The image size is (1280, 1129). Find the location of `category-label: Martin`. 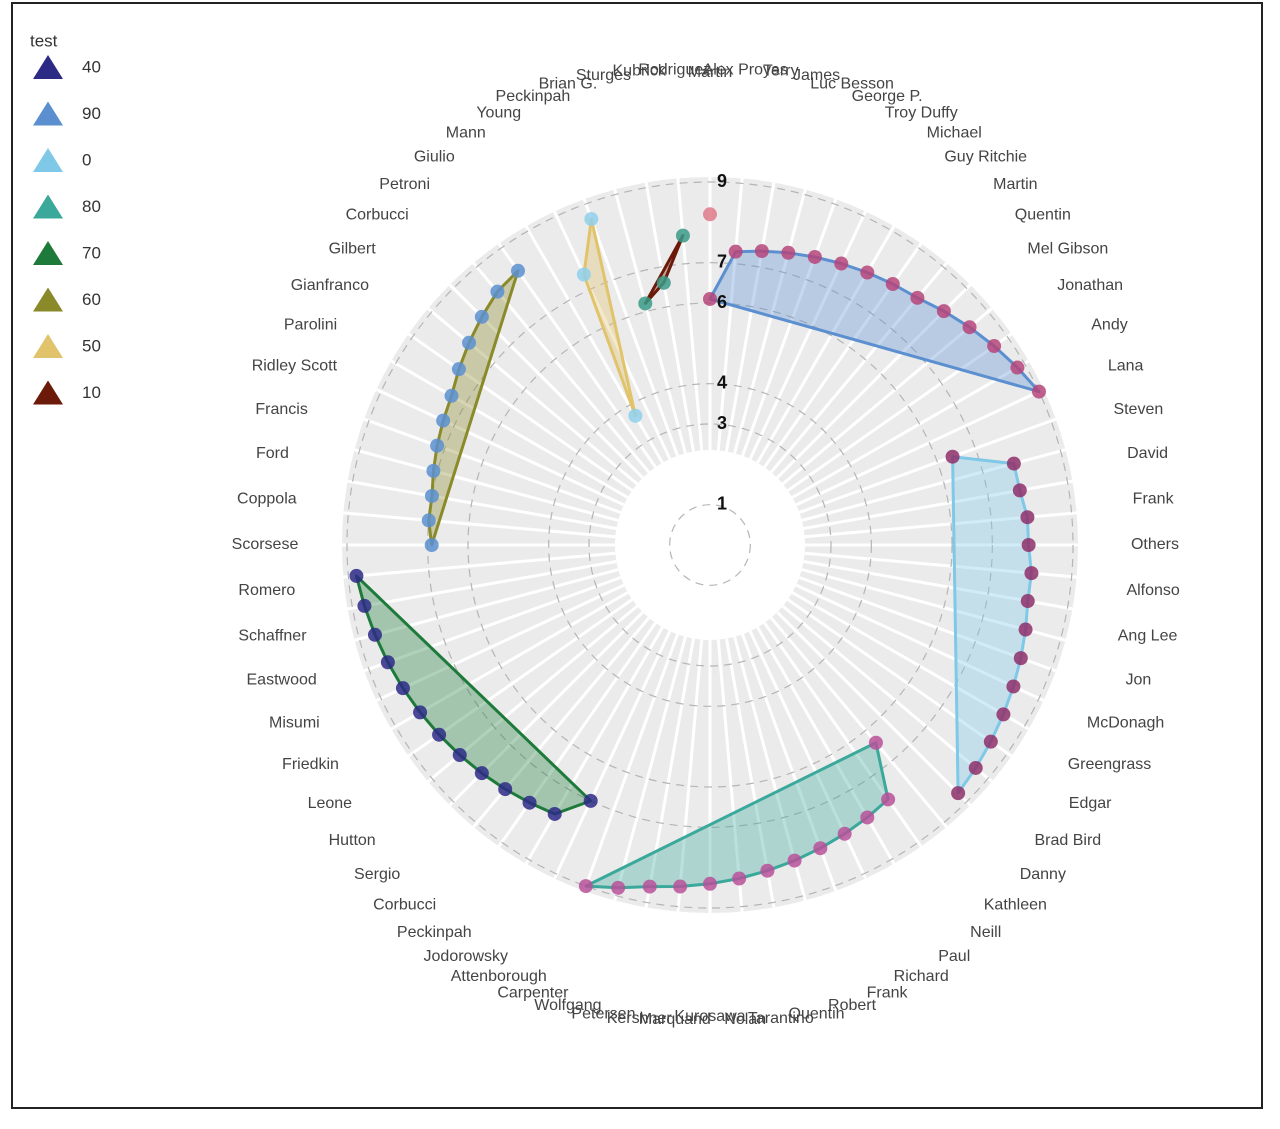

category-label: Martin is located at coordinates (1015, 184).